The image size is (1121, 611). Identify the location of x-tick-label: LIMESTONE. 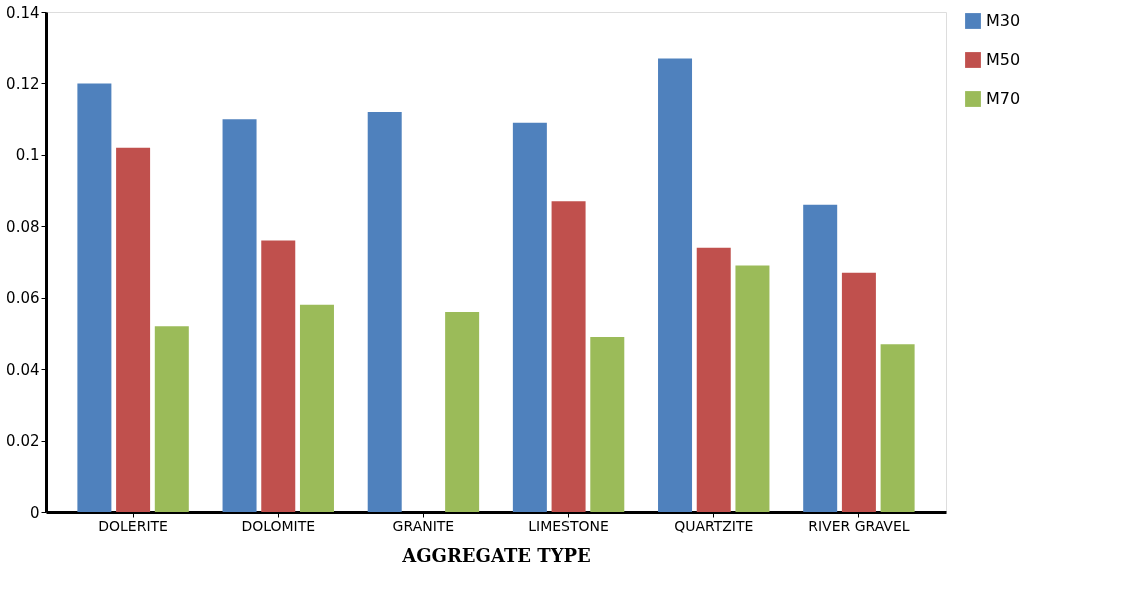
(568, 525).